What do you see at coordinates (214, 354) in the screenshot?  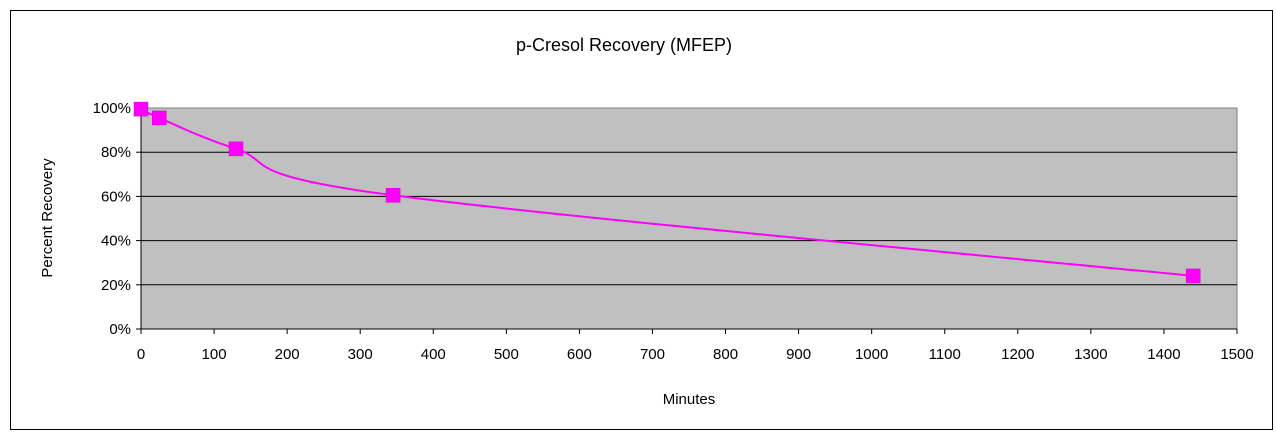 I see `x-tick-label: 100` at bounding box center [214, 354].